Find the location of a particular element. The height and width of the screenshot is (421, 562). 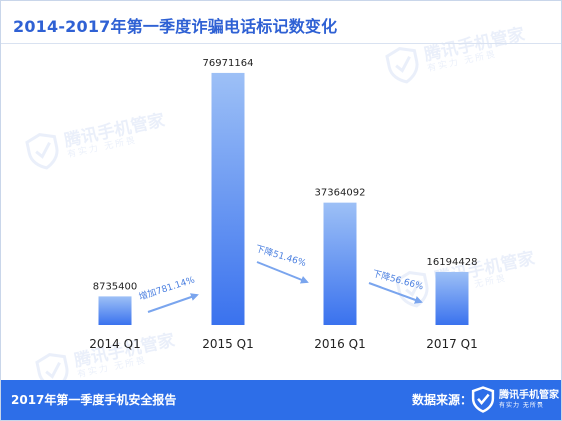

data-label: 37364092 is located at coordinates (340, 193).